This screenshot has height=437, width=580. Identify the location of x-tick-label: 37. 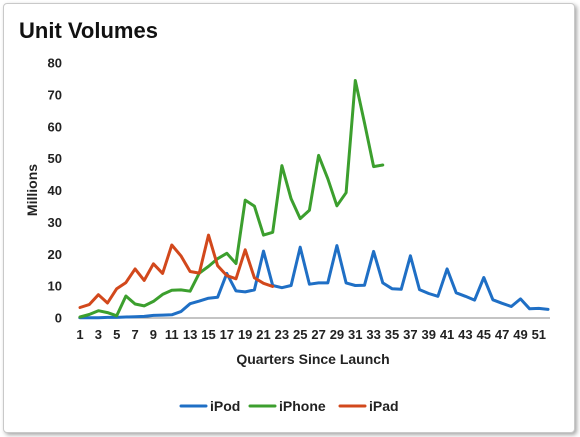
(410, 334).